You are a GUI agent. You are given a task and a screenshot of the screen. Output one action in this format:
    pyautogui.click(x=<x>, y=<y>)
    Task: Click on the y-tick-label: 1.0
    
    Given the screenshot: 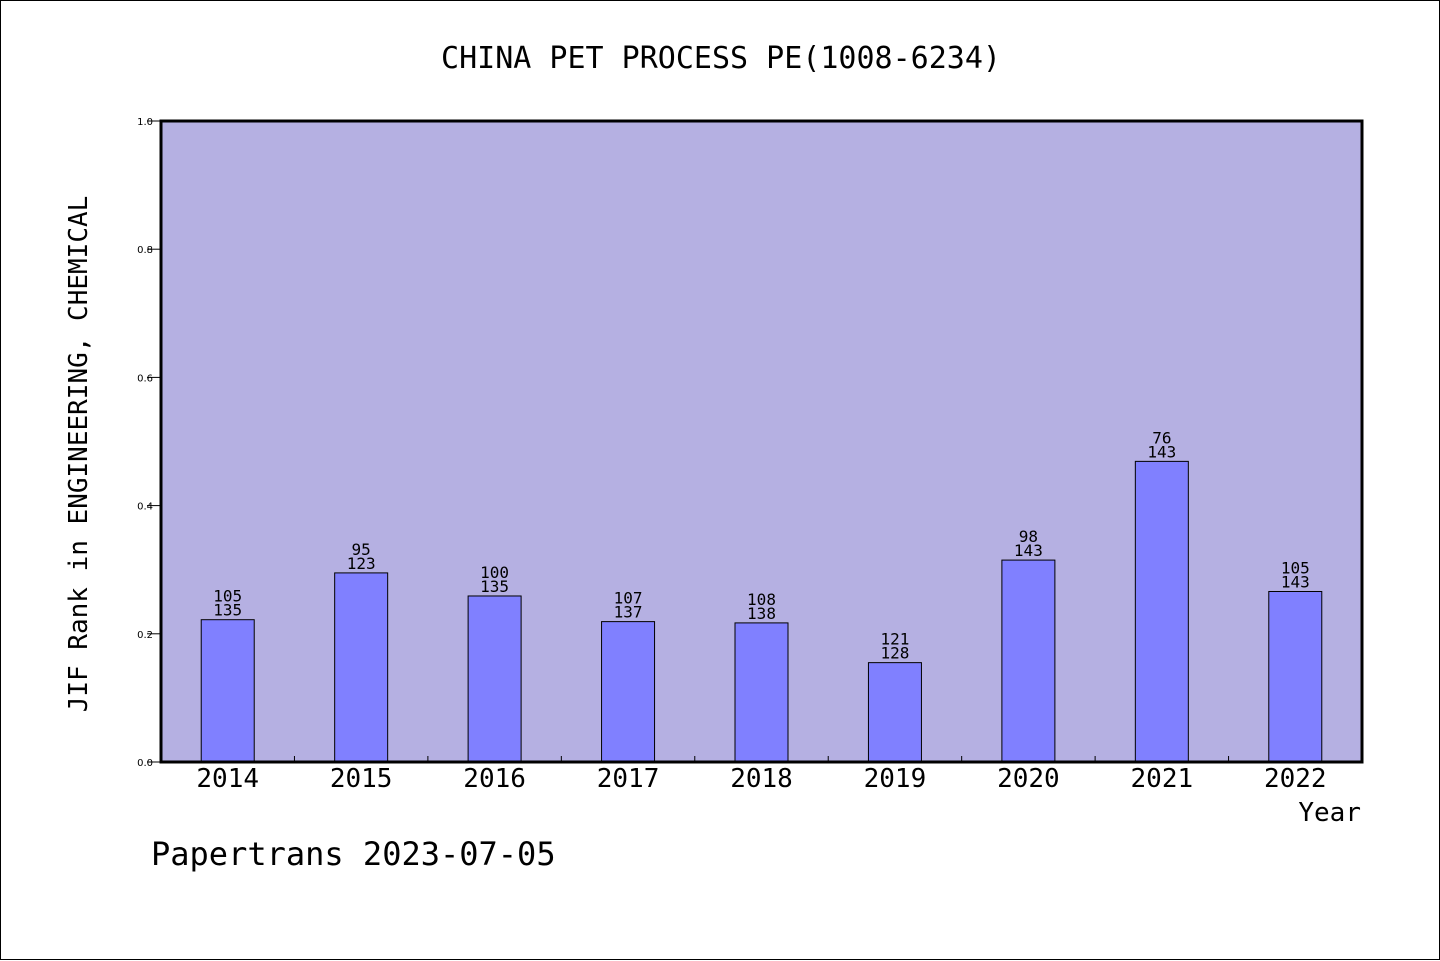 What is the action you would take?
    pyautogui.click(x=145, y=122)
    